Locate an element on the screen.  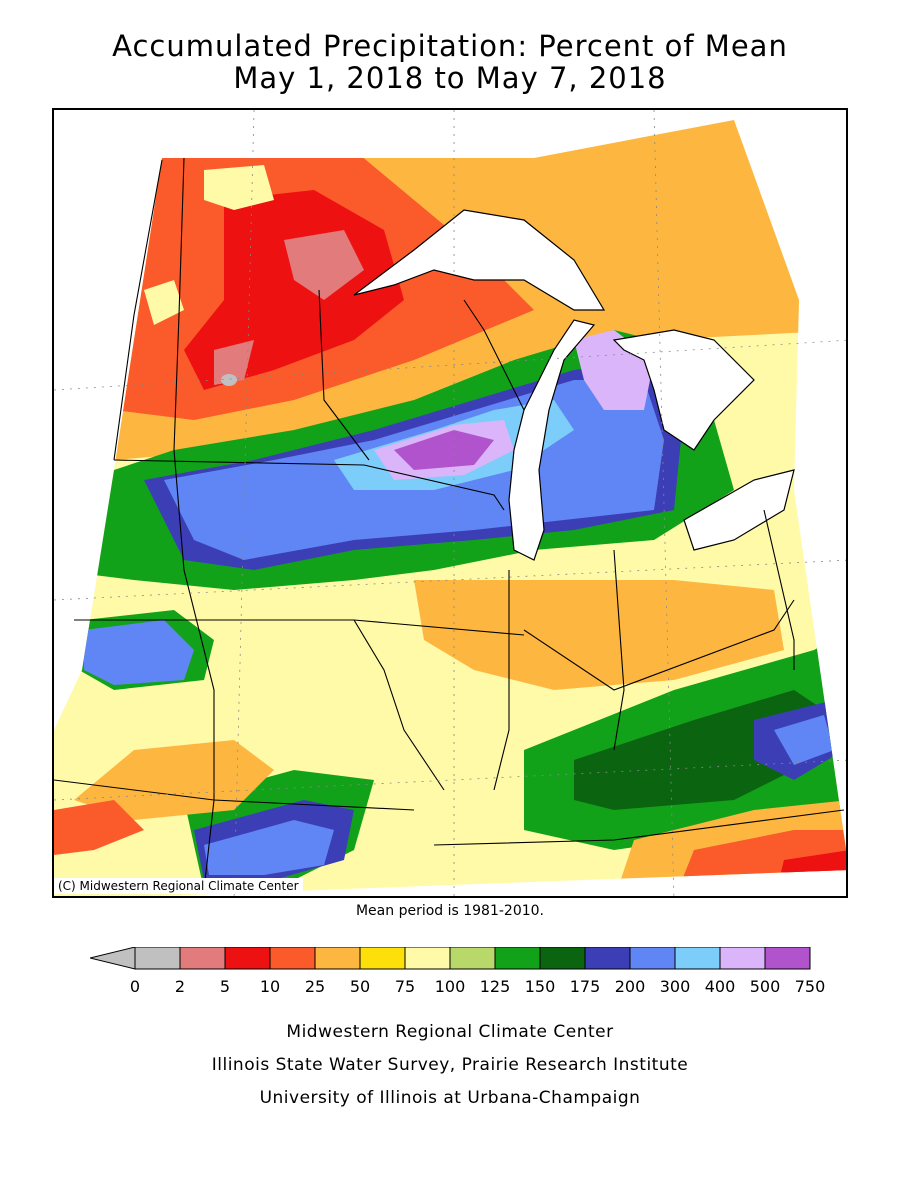
great-lakes is located at coordinates (574, 385).